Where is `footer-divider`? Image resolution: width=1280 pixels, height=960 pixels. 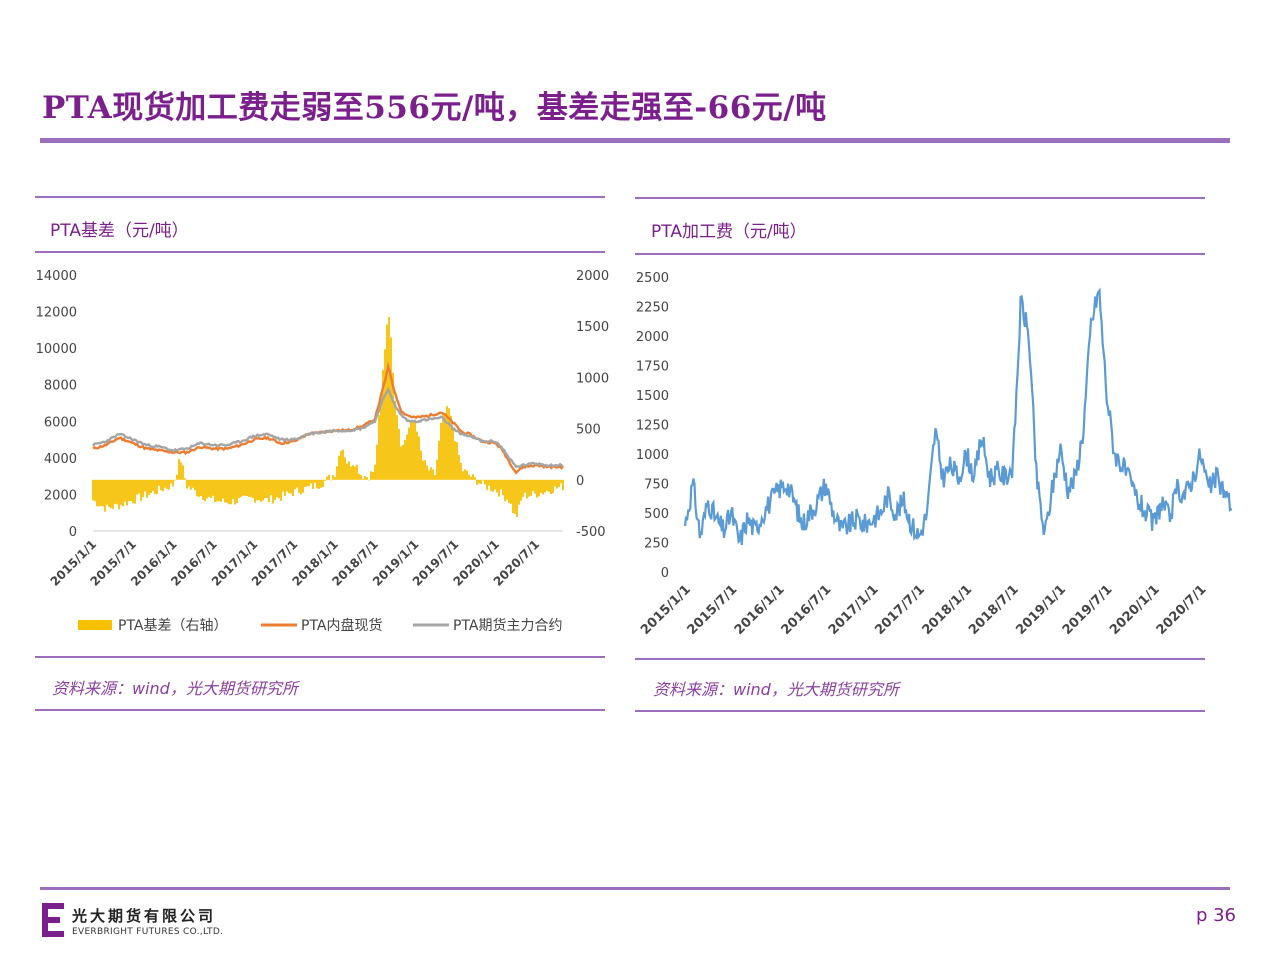 footer-divider is located at coordinates (635, 888).